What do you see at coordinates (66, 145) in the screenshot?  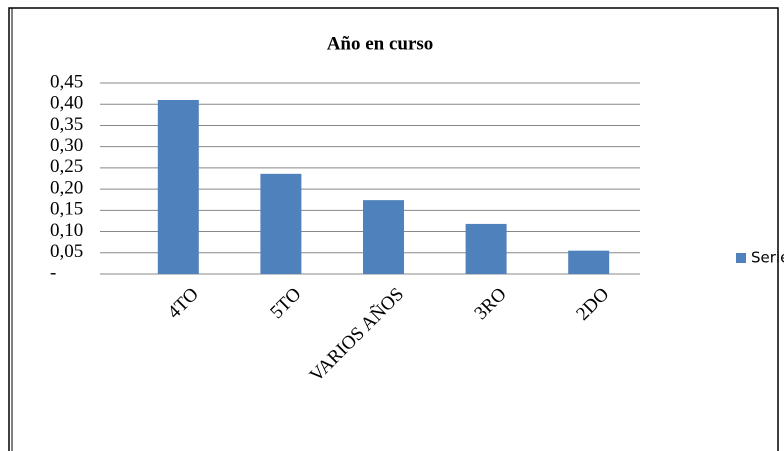 I see `y-tick-label: 0,30` at bounding box center [66, 145].